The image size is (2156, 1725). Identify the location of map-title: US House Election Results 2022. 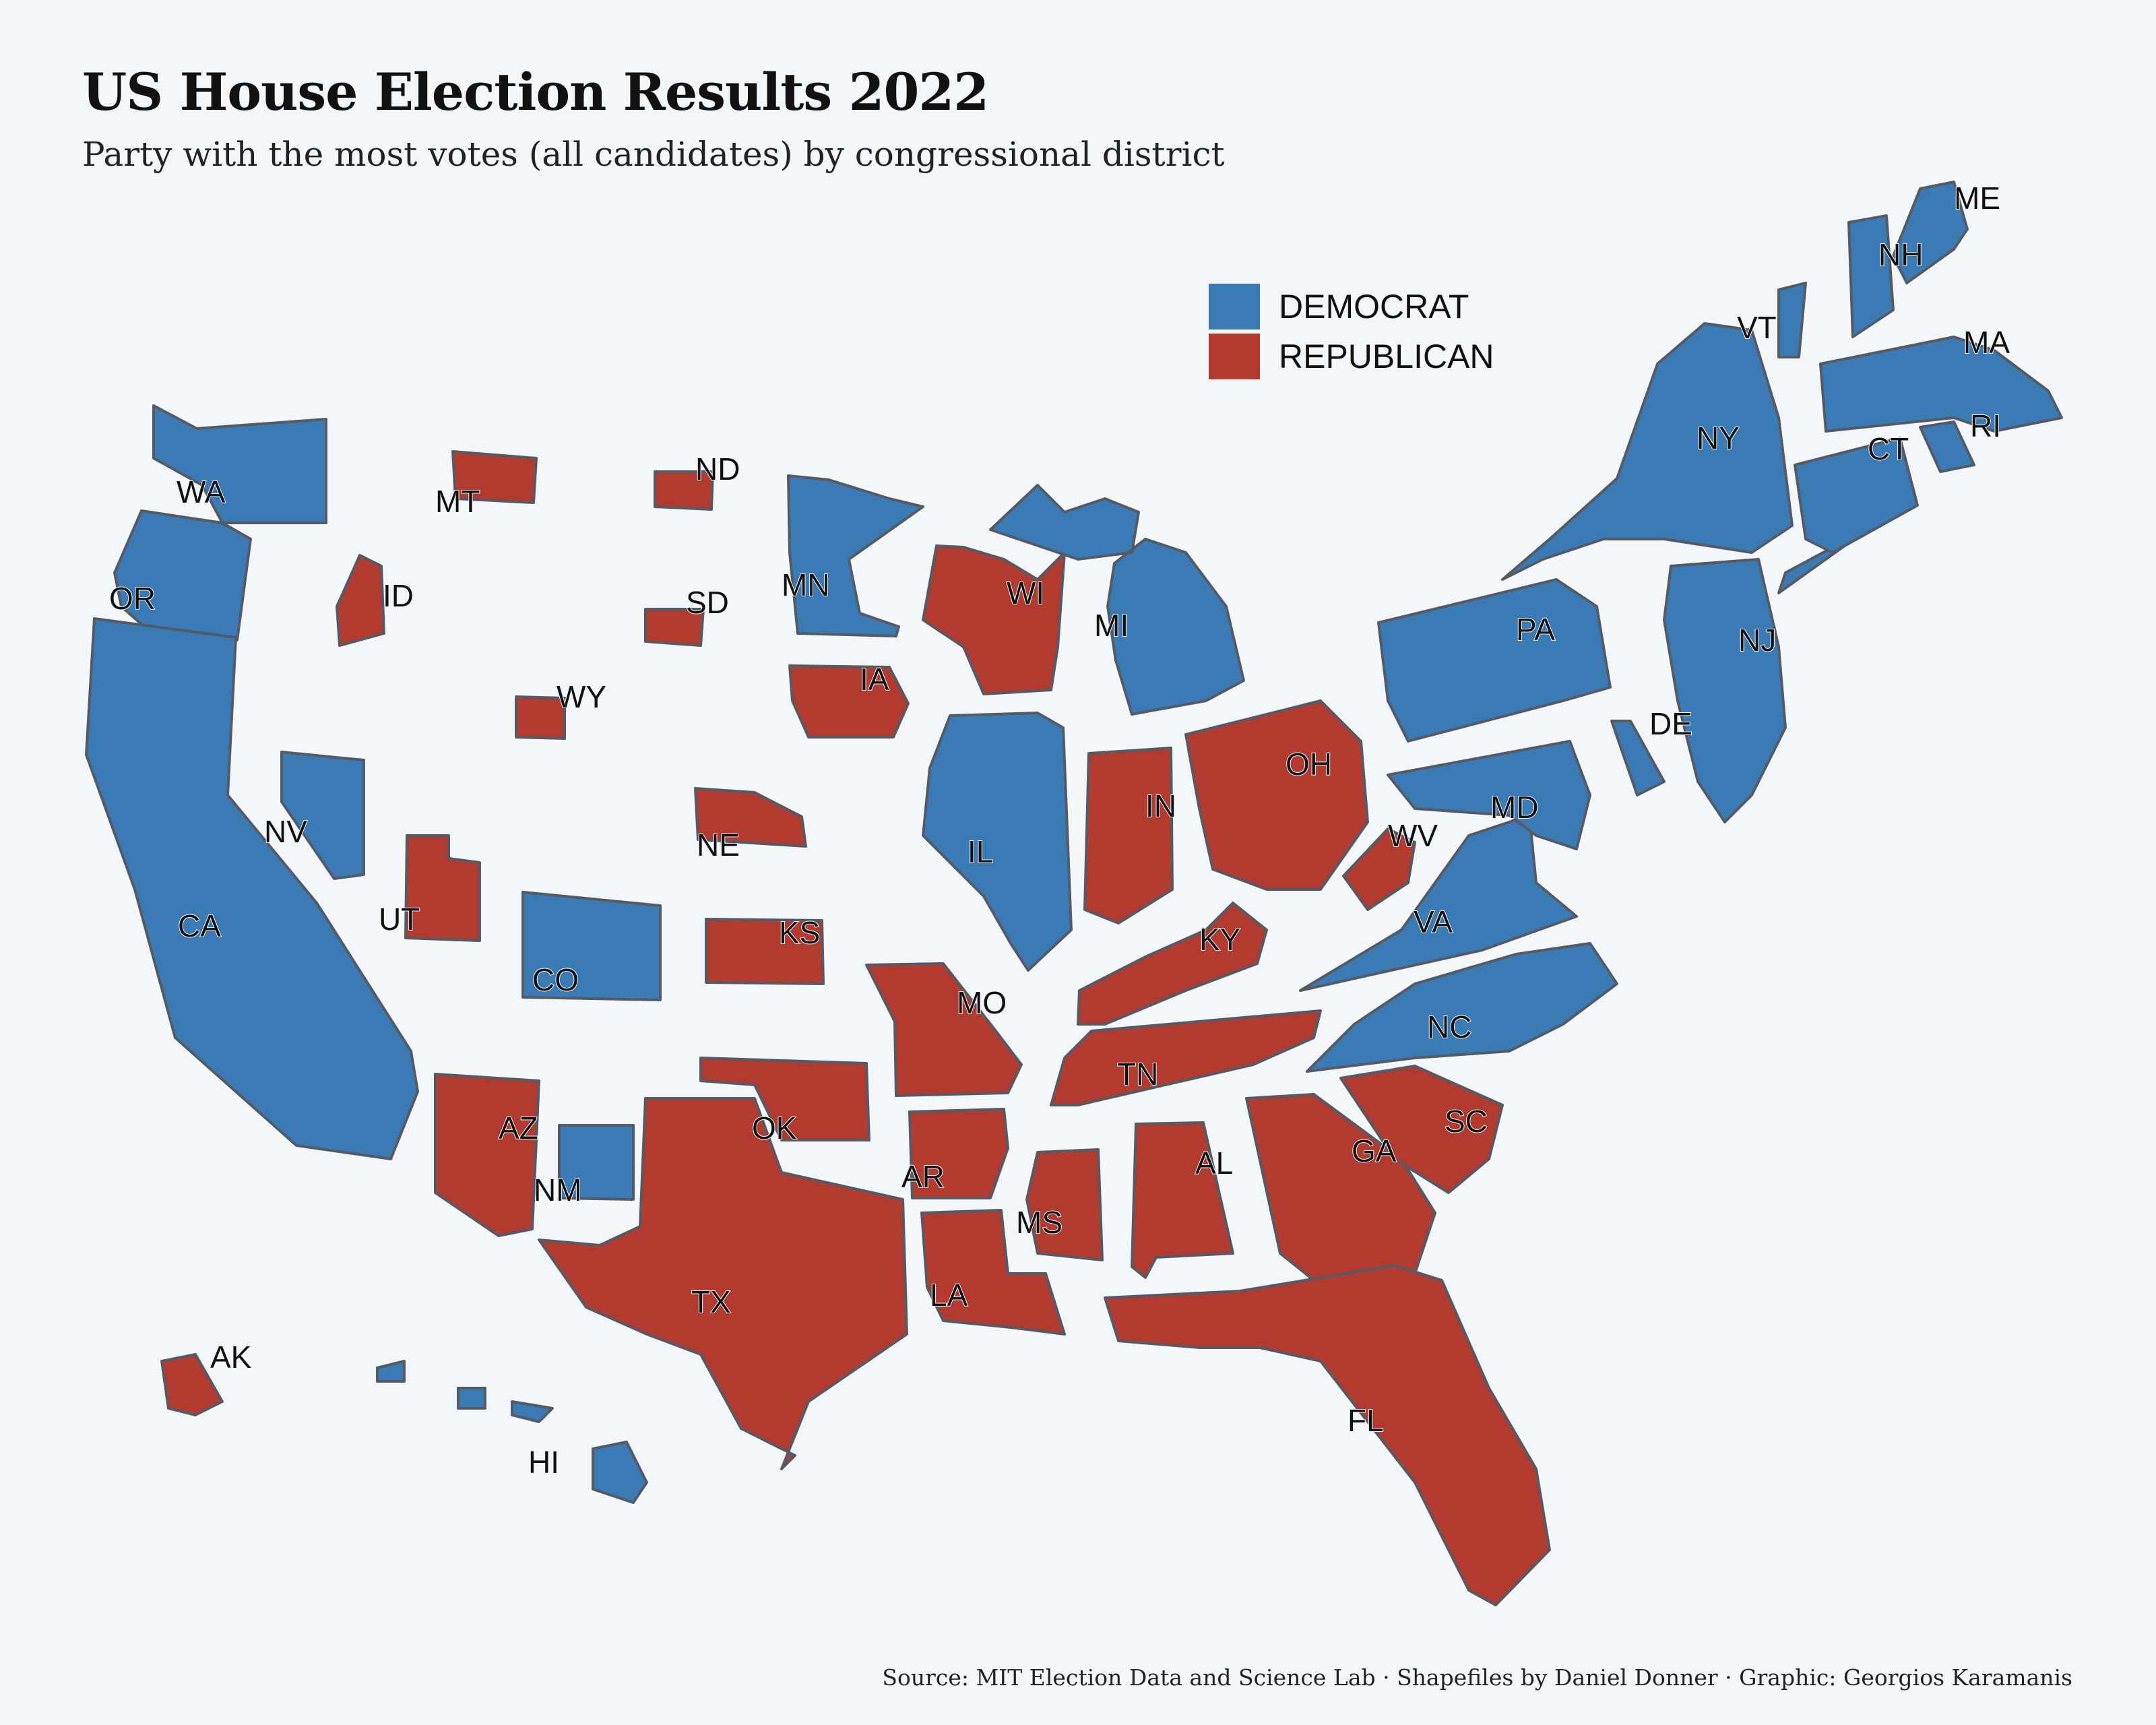
(535, 92).